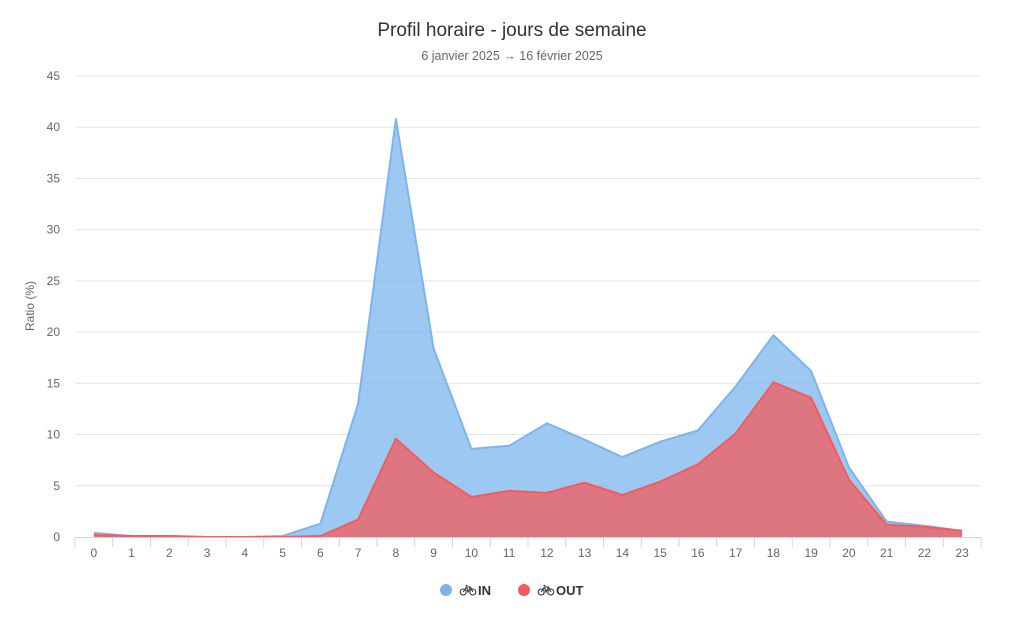 This screenshot has width=1024, height=619. Describe the element at coordinates (484, 590) in the screenshot. I see `legend-label-in: IN` at that location.